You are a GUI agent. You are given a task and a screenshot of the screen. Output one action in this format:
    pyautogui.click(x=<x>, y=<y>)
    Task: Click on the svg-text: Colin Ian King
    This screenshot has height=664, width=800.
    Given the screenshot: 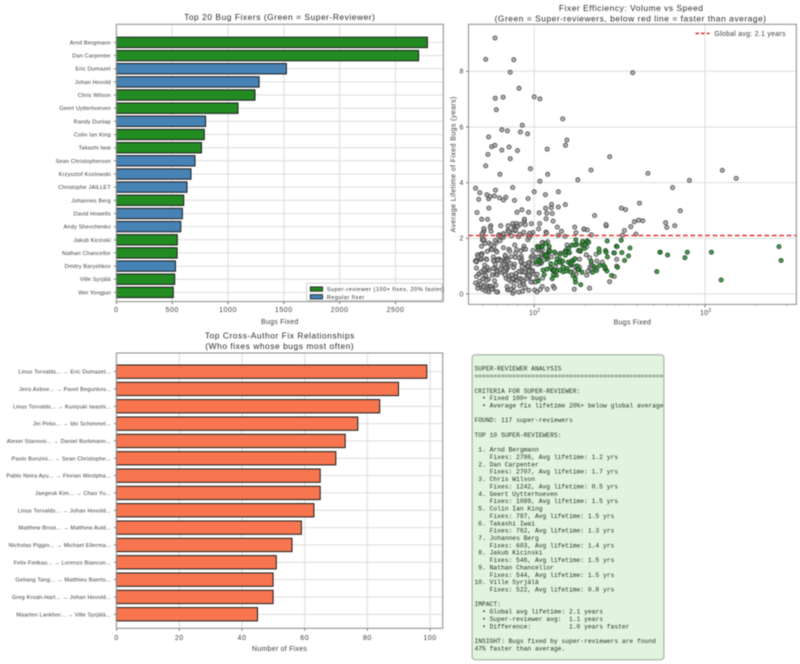 What is the action you would take?
    pyautogui.click(x=92, y=136)
    